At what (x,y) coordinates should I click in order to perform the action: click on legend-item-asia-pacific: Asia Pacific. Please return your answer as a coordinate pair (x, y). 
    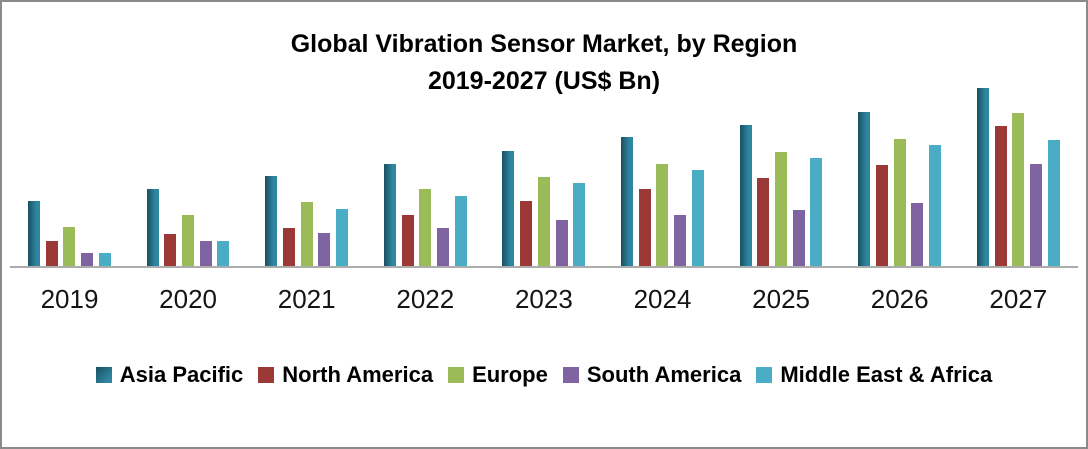
    Looking at the image, I should click on (169, 375).